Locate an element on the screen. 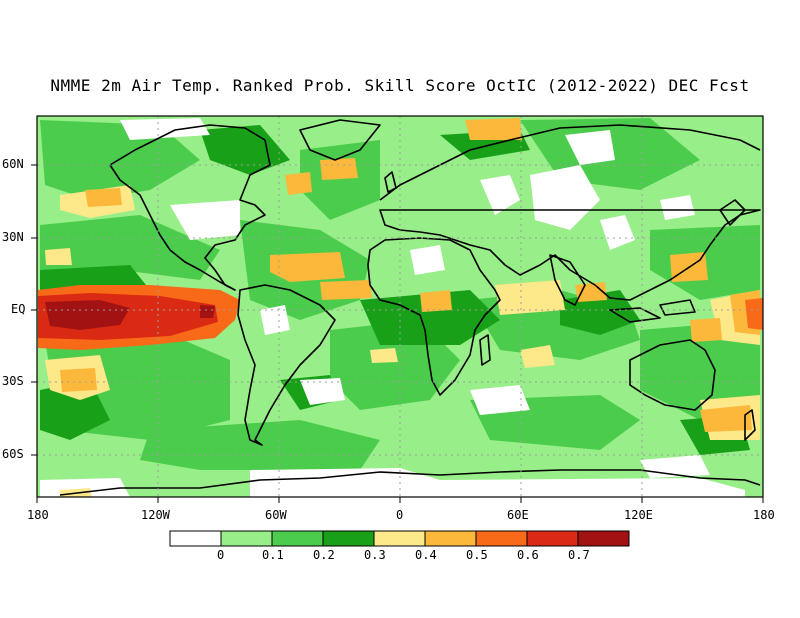 This screenshot has height=618, width=800. colorbar-label: 0.7 is located at coordinates (579, 555).